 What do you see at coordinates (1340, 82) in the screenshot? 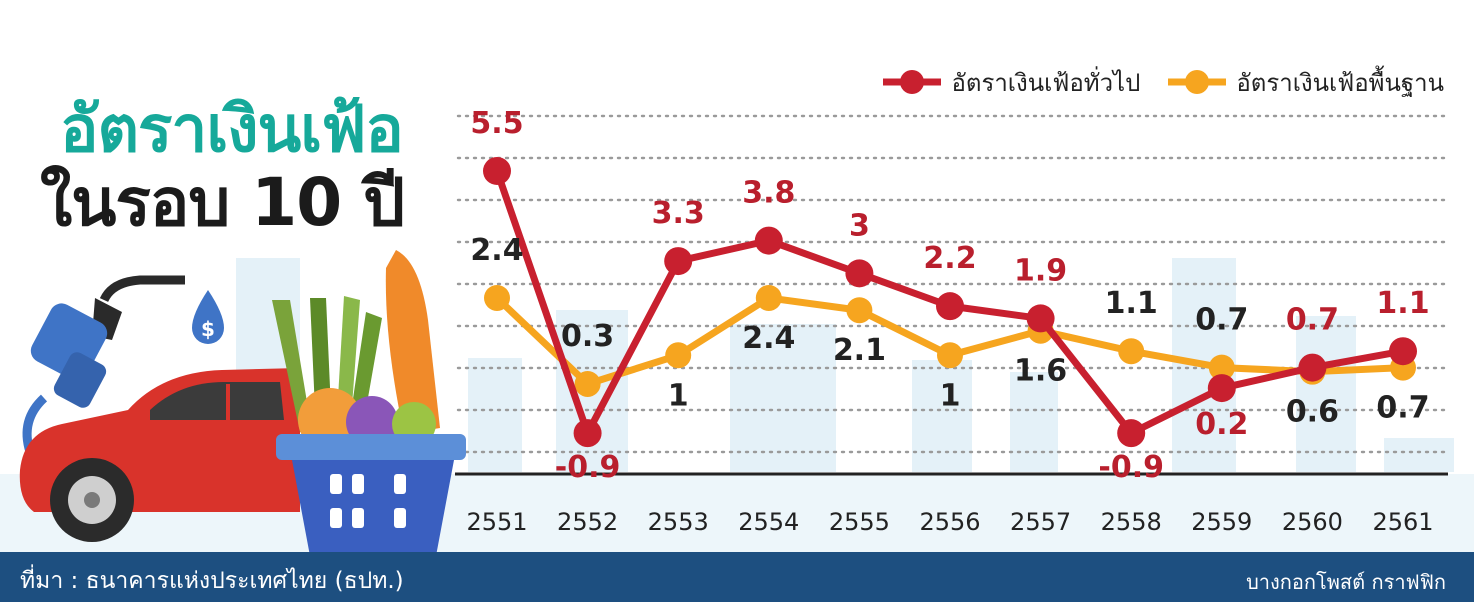
I see `legend-label-core: อัตราเงินเฟ้อพื้นฐาน` at bounding box center [1340, 82].